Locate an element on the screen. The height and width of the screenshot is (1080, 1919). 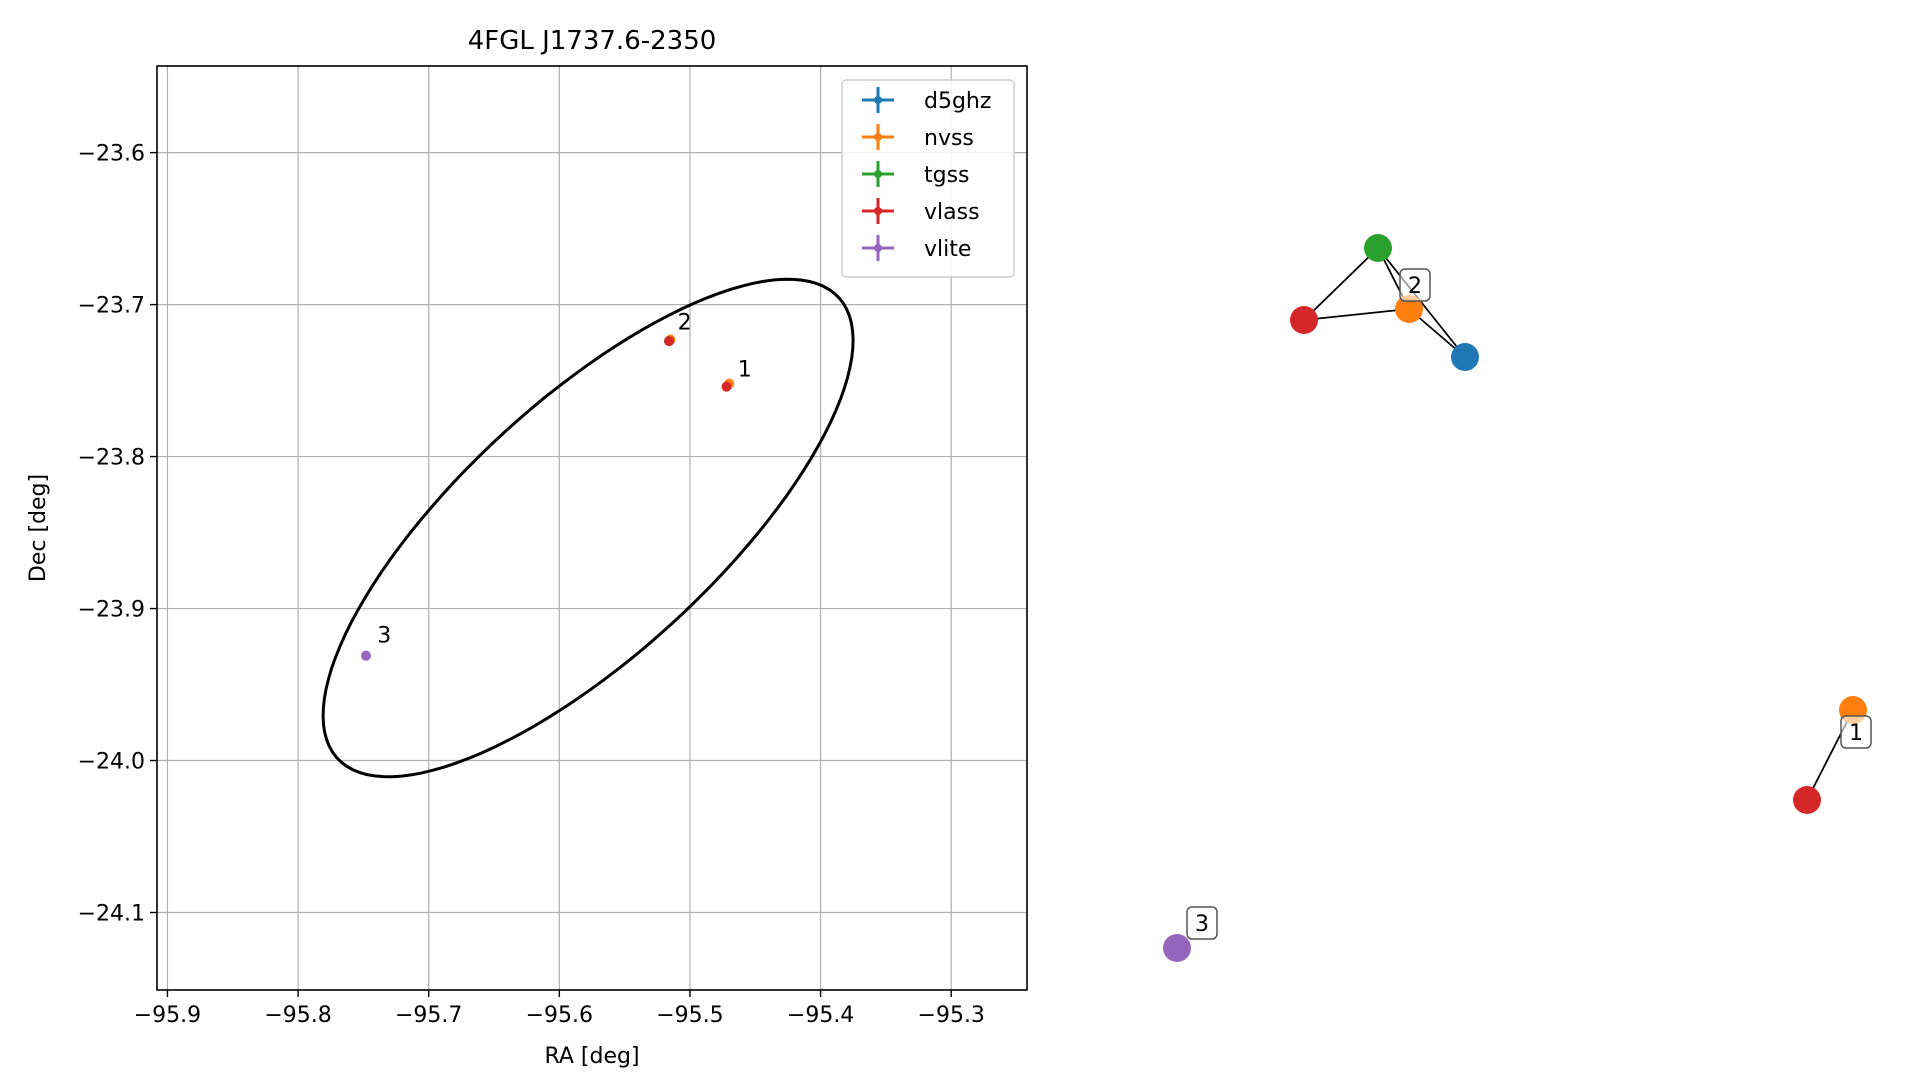
legend-entry-vlite: vlite is located at coordinates (916, 248).